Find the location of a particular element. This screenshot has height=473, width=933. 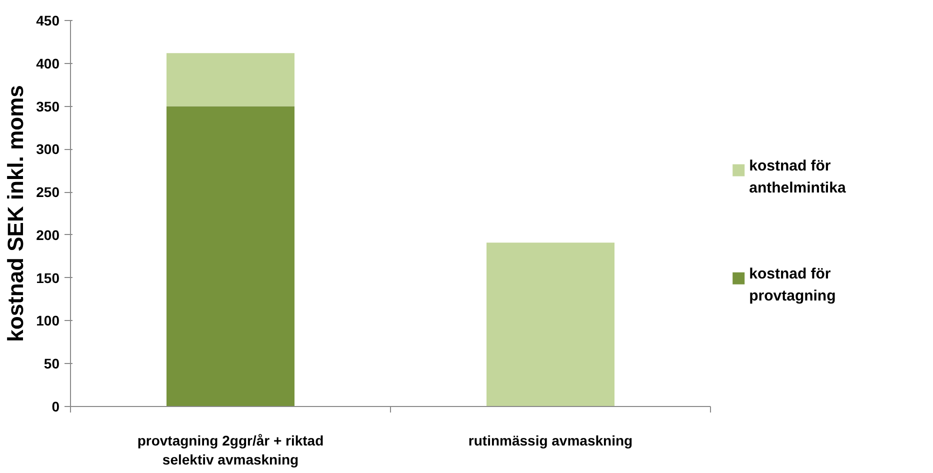

x-tick-label: provtagning 2ggr/år + riktad selektiv avmaskning is located at coordinates (230, 450).